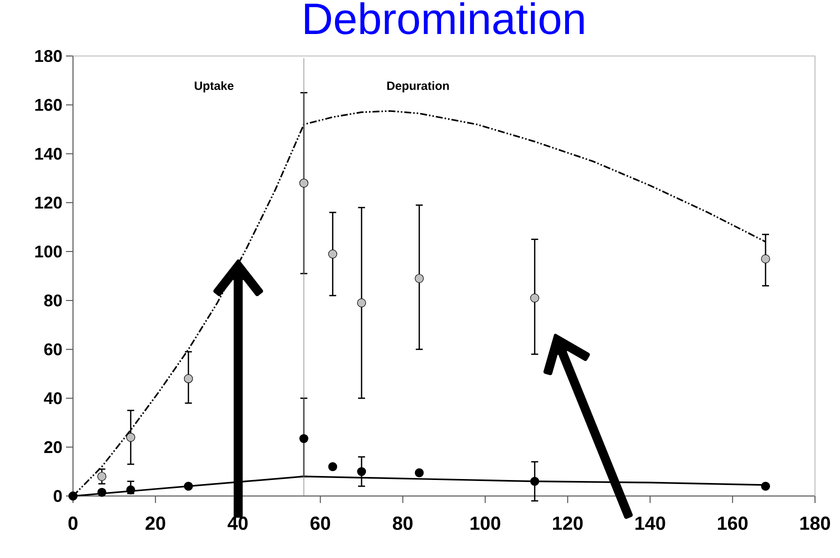  What do you see at coordinates (320, 523) in the screenshot?
I see `x-tick-label: 60` at bounding box center [320, 523].